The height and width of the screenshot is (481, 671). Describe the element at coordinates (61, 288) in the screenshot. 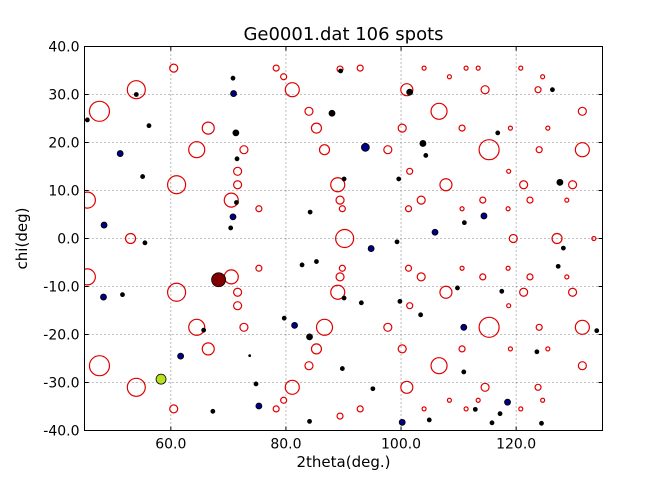

I see `y-tick-label: -10.0` at that location.